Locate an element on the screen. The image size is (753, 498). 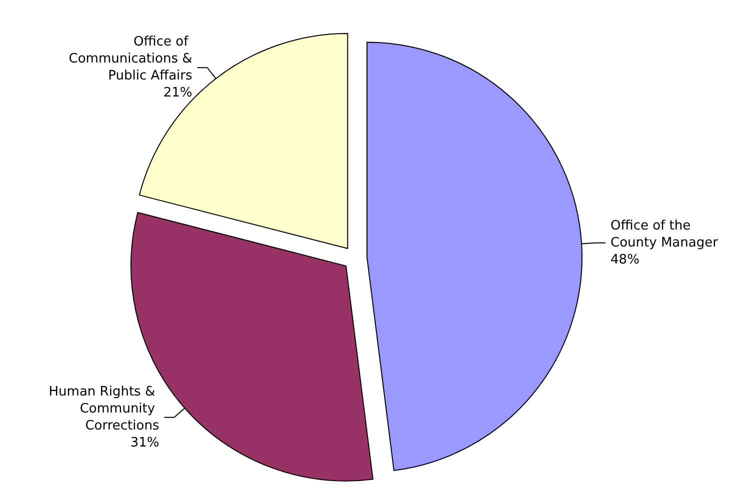
slice-label: Office of Communications & Public Affairs is located at coordinates (130, 59).